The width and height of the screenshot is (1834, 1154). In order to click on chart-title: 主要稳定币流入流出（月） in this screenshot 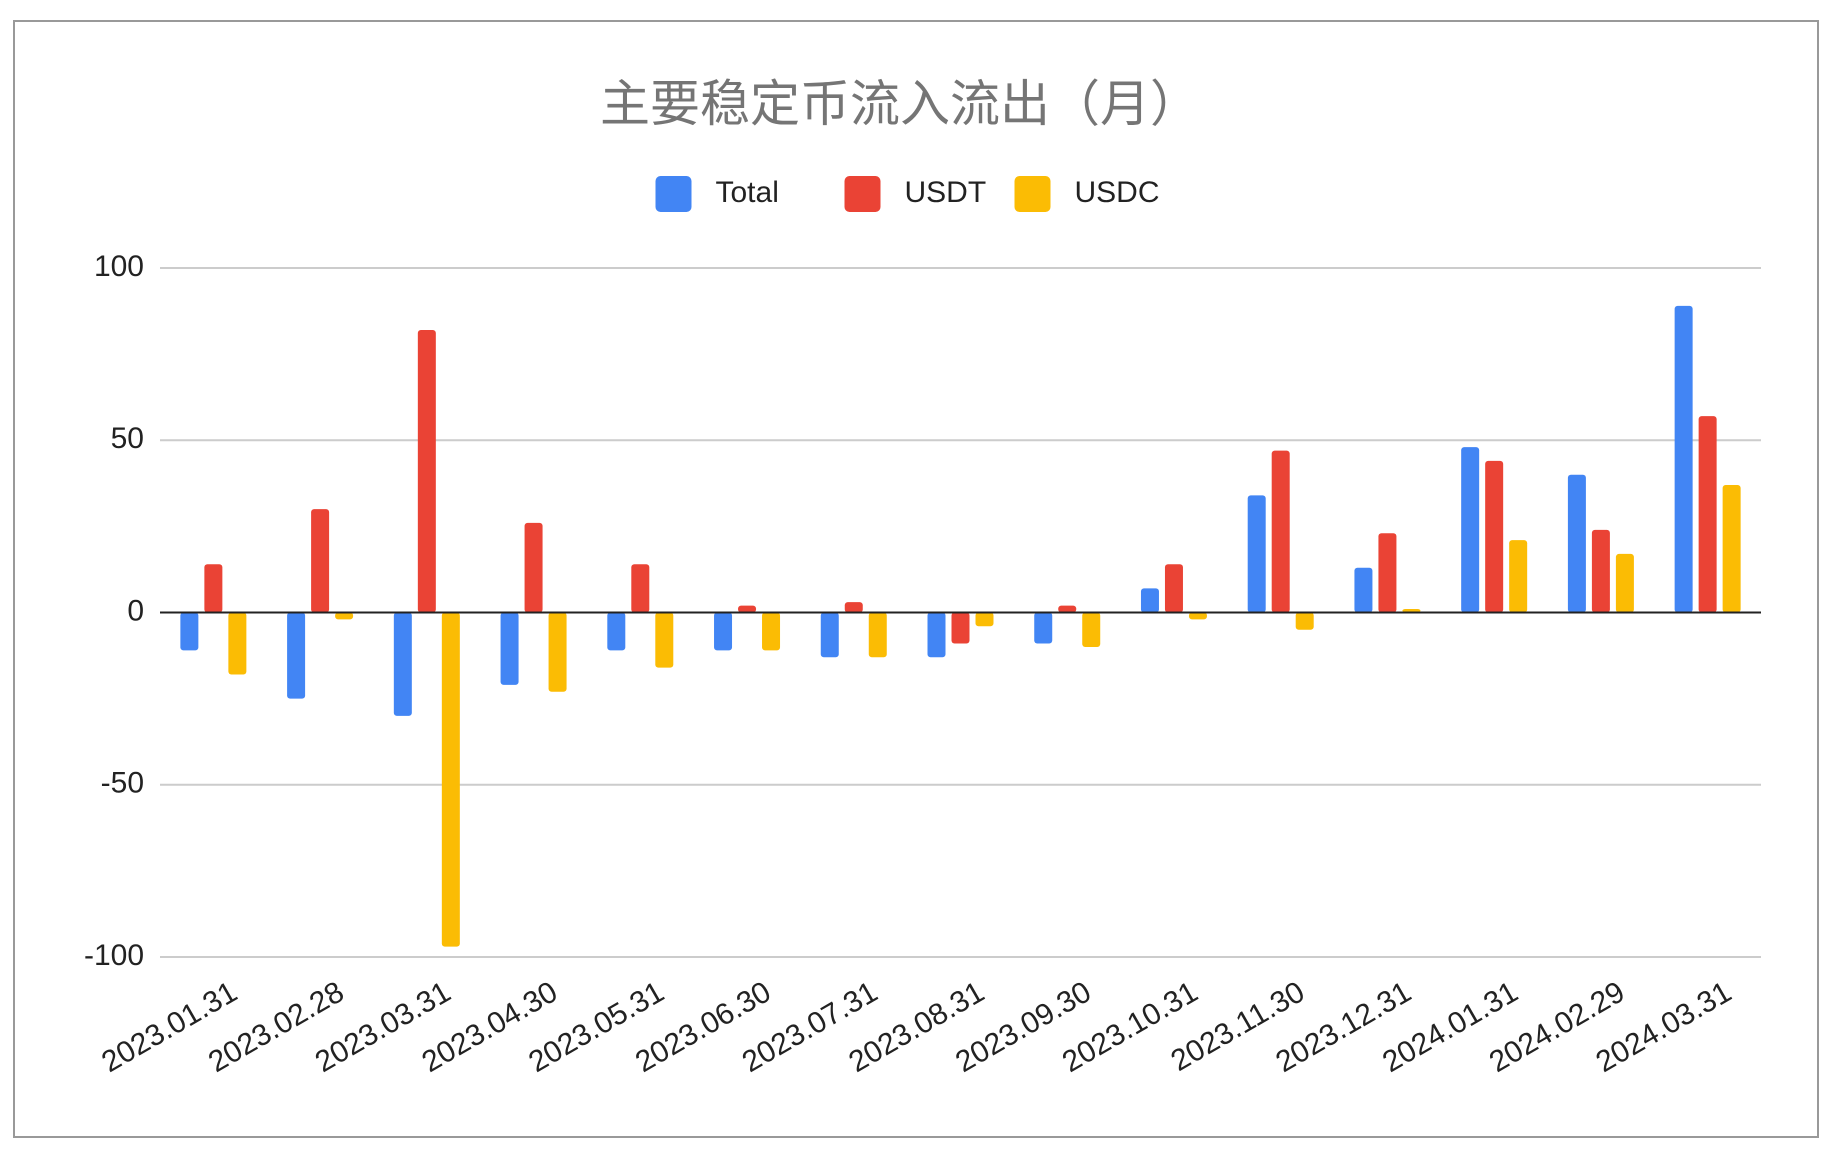, I will do `click(900, 104)`.